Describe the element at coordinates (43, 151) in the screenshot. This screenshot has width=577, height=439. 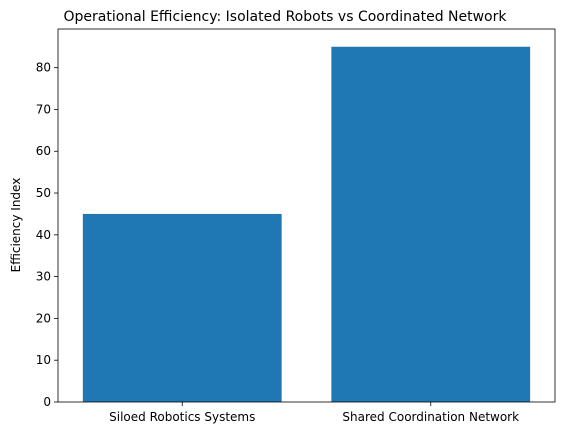
I see `y-tick-label: 60` at that location.